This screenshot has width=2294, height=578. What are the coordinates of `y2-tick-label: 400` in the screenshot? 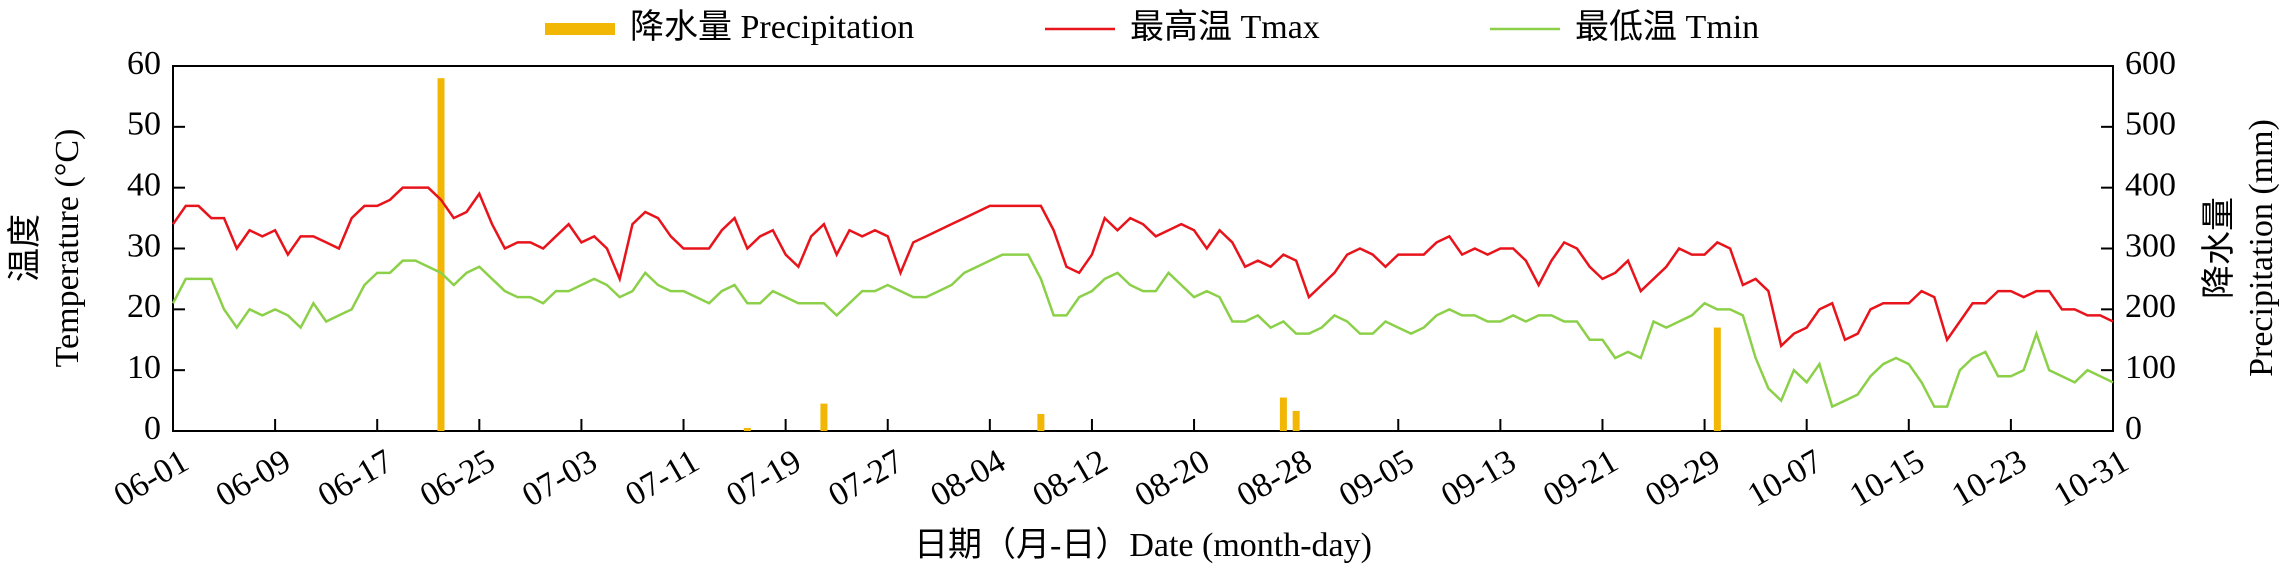 It's located at (2150, 184).